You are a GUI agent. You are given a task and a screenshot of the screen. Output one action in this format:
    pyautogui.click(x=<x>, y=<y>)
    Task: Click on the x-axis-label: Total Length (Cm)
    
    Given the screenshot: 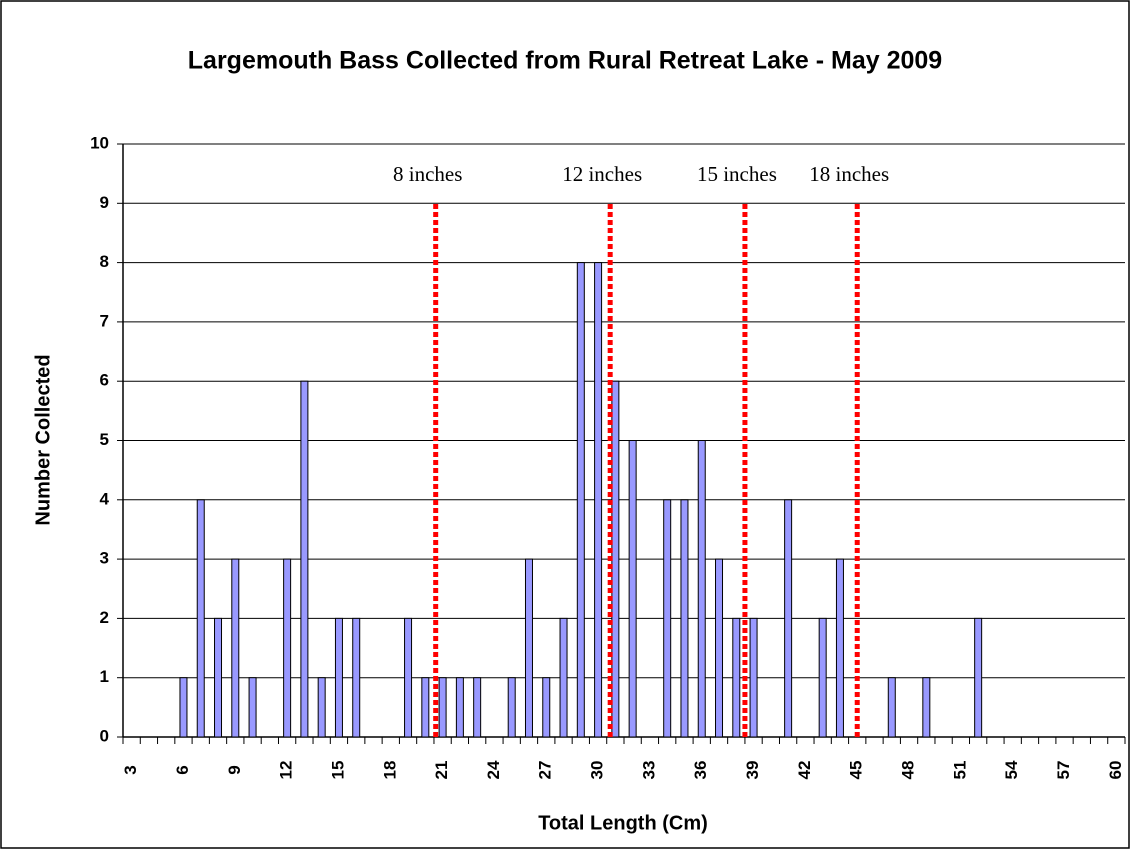 What is the action you would take?
    pyautogui.click(x=623, y=823)
    